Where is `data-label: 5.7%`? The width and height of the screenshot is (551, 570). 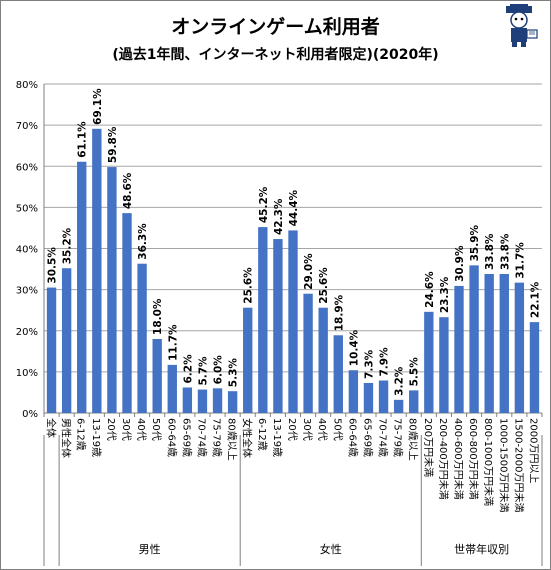
data-label: 5.7% is located at coordinates (203, 371).